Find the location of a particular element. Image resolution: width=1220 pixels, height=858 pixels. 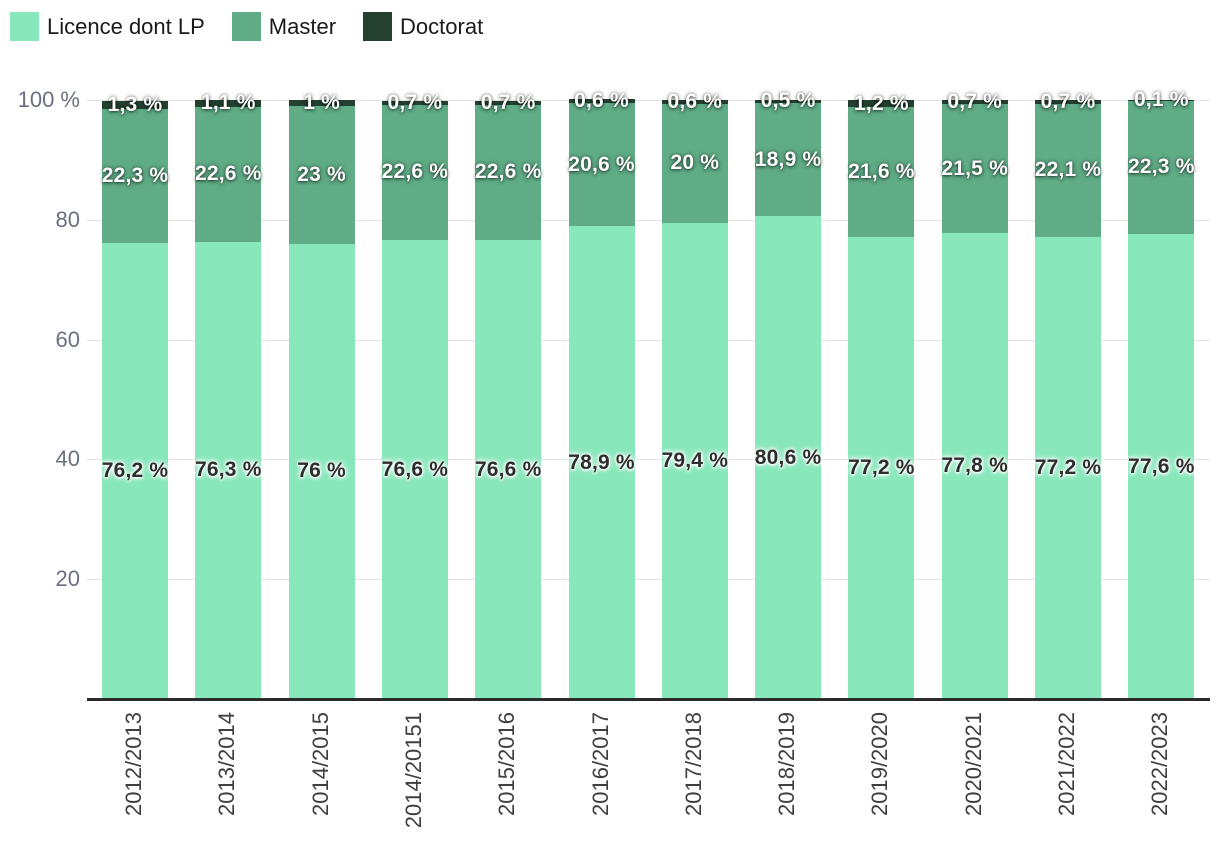

value-label-doctorat-2021-2022: 0,7 % is located at coordinates (1068, 102).